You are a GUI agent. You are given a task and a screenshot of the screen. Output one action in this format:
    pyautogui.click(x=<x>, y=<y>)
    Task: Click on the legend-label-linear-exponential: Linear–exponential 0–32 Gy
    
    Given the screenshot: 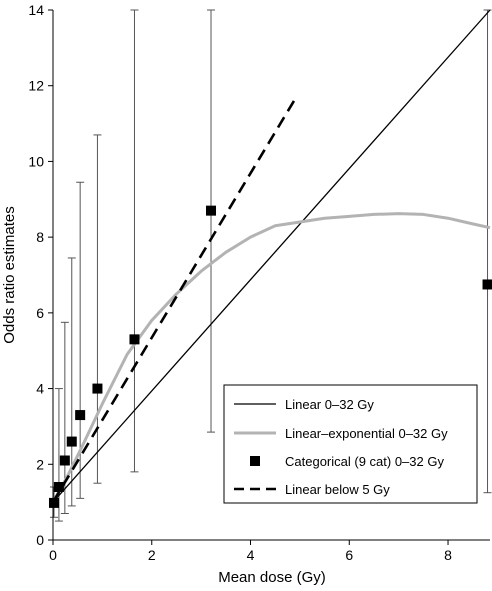 What is the action you would take?
    pyautogui.click(x=366, y=433)
    